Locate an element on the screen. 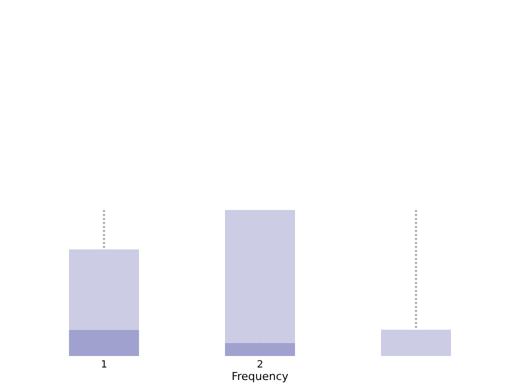 The width and height of the screenshot is (520, 390). x-tick-label: 2 is located at coordinates (260, 365).